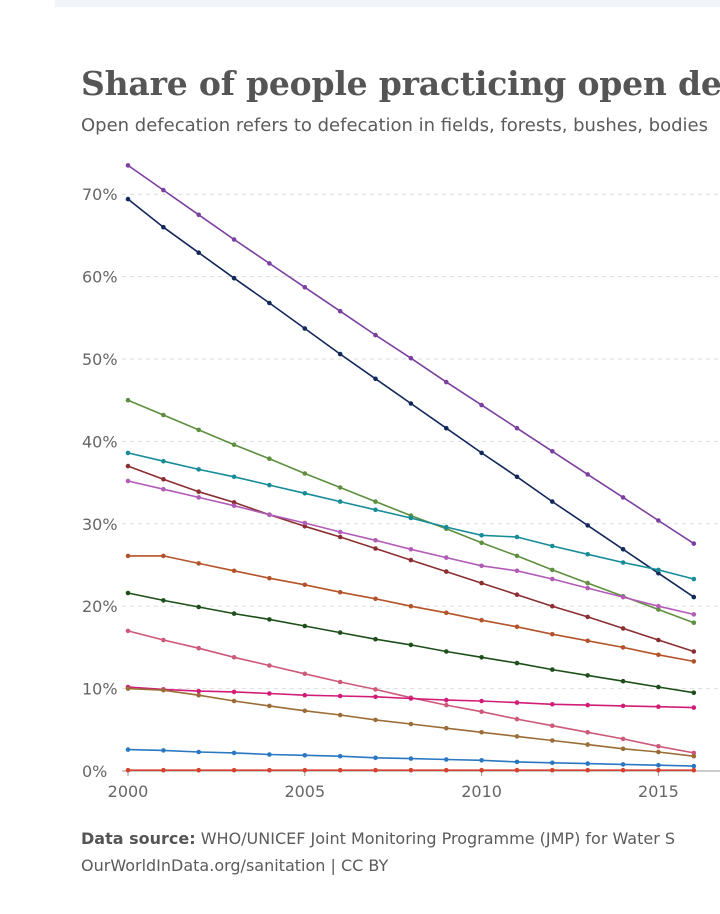  Describe the element at coordinates (100, 194) in the screenshot. I see `y-tick-label: 70%` at that location.